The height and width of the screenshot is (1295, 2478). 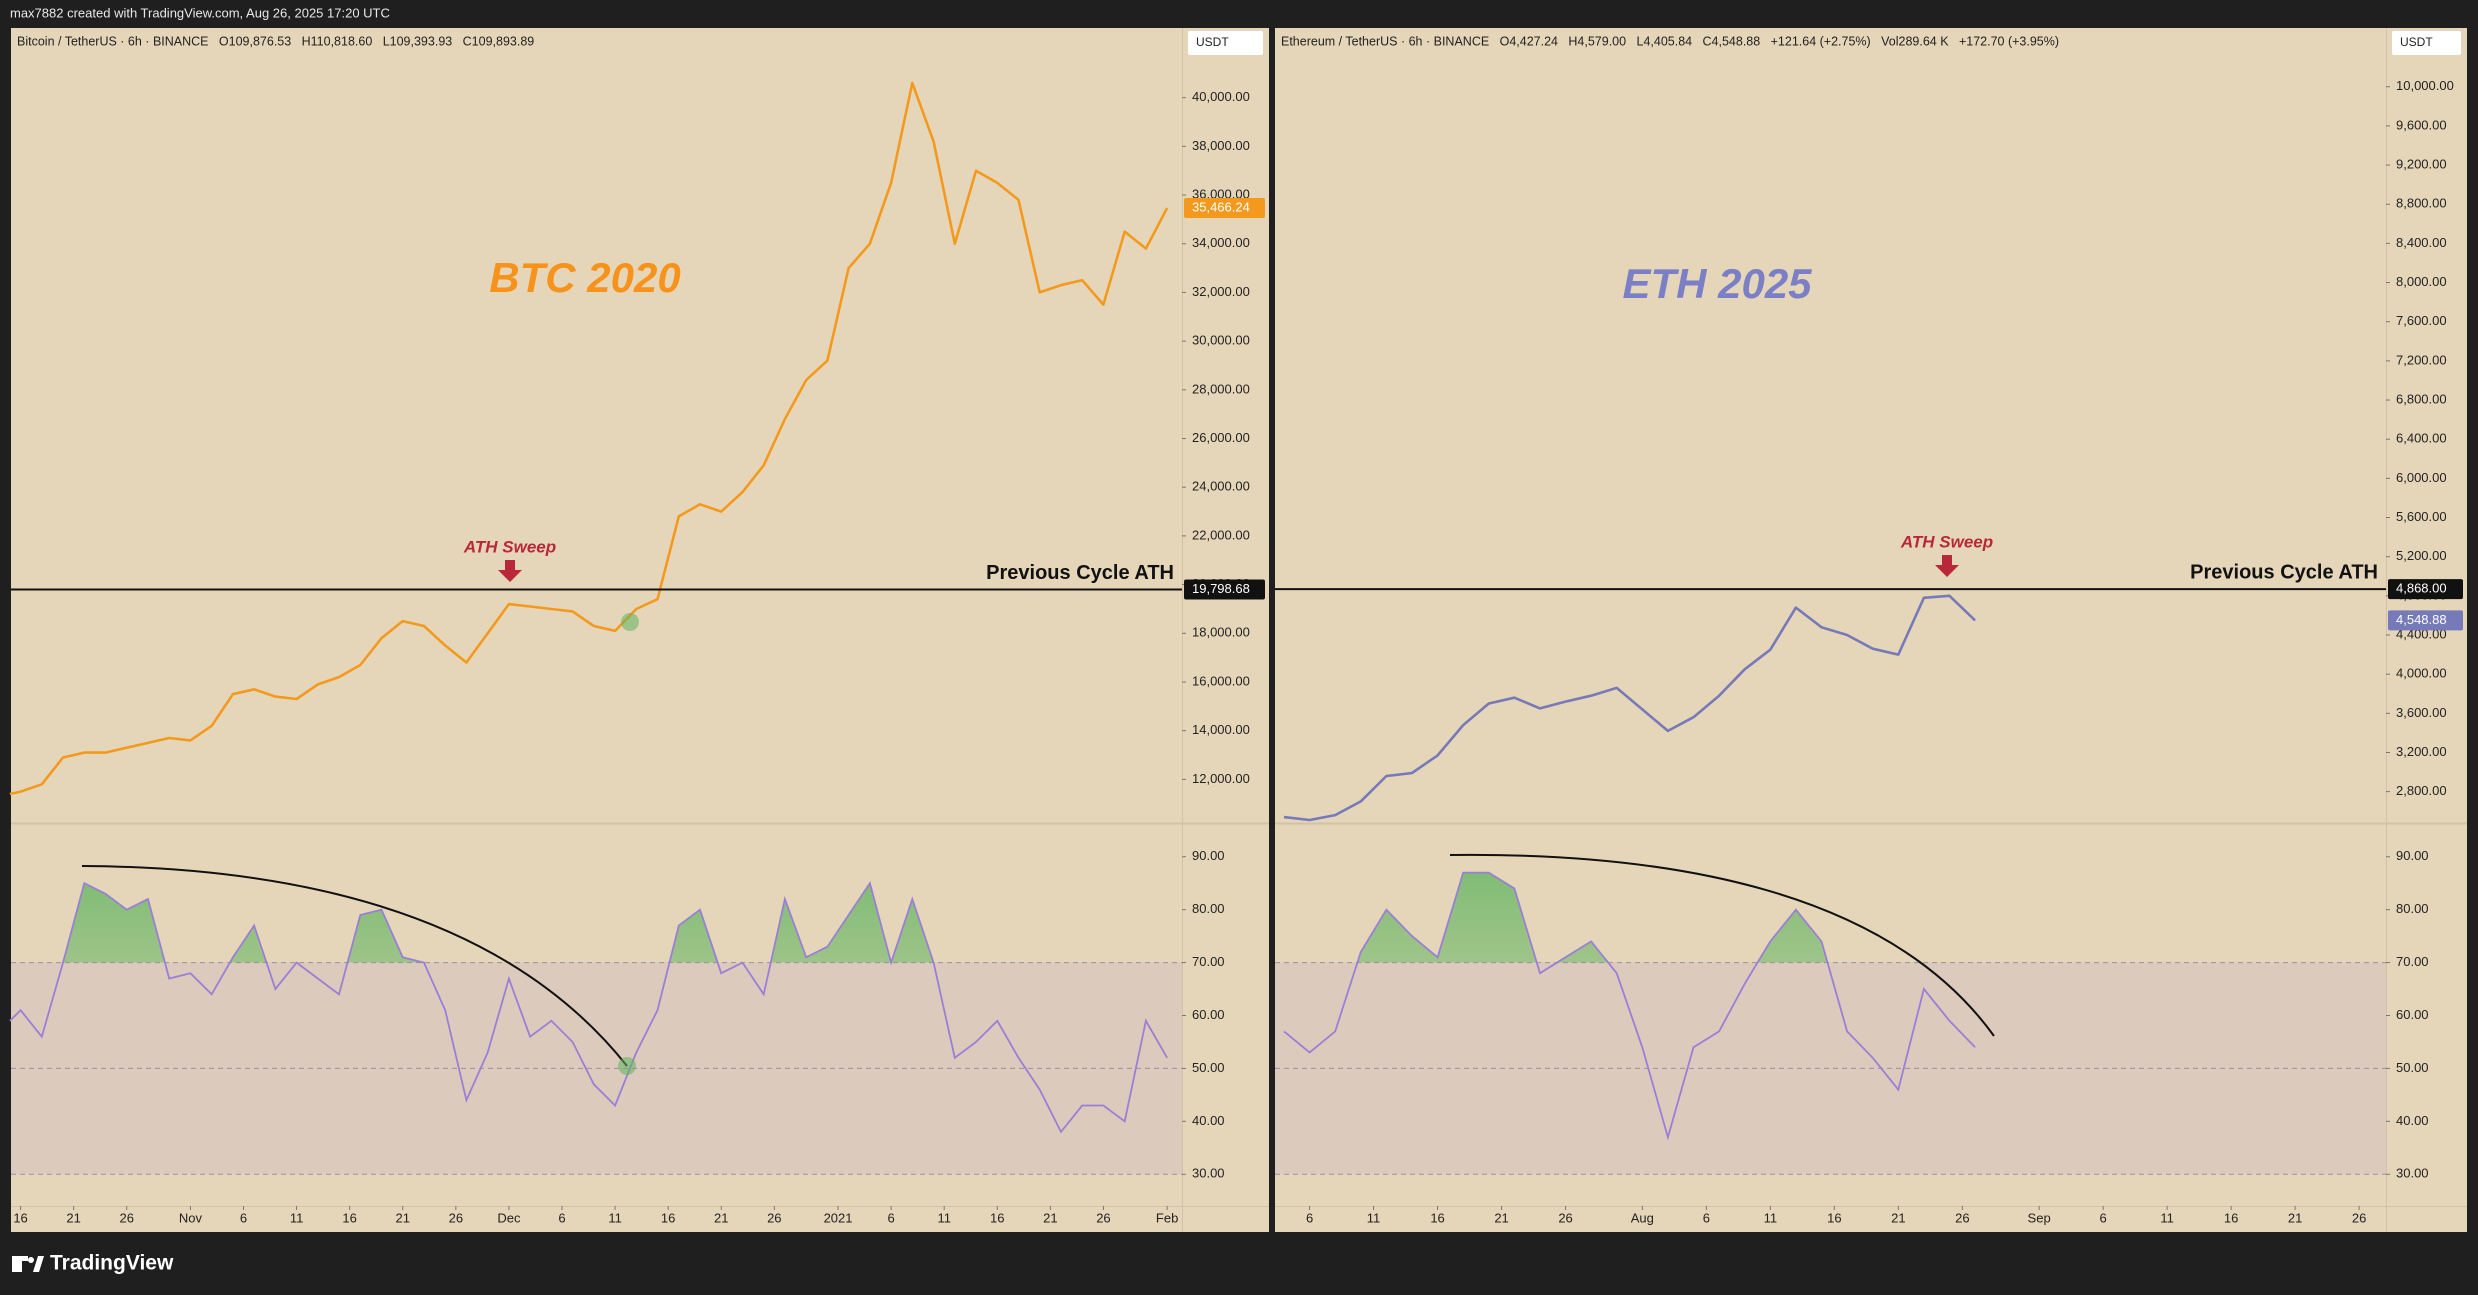 I want to click on y-tick-label: 28,000.00, so click(x=1221, y=388).